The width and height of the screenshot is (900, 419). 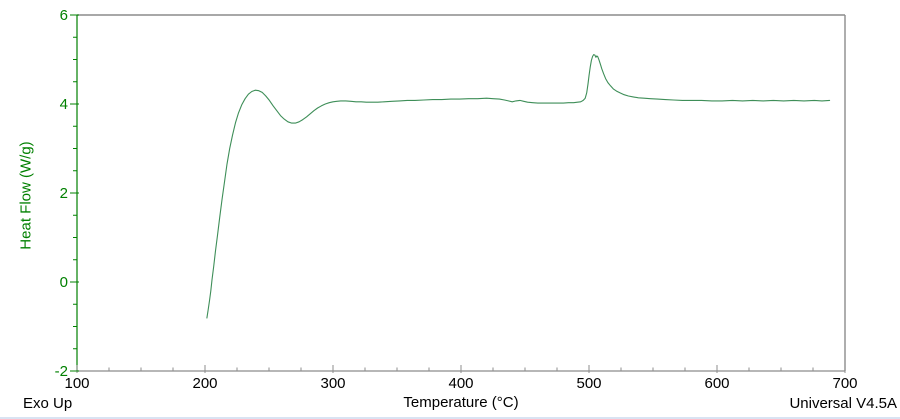 What do you see at coordinates (61, 371) in the screenshot?
I see `y-tick-label: -2` at bounding box center [61, 371].